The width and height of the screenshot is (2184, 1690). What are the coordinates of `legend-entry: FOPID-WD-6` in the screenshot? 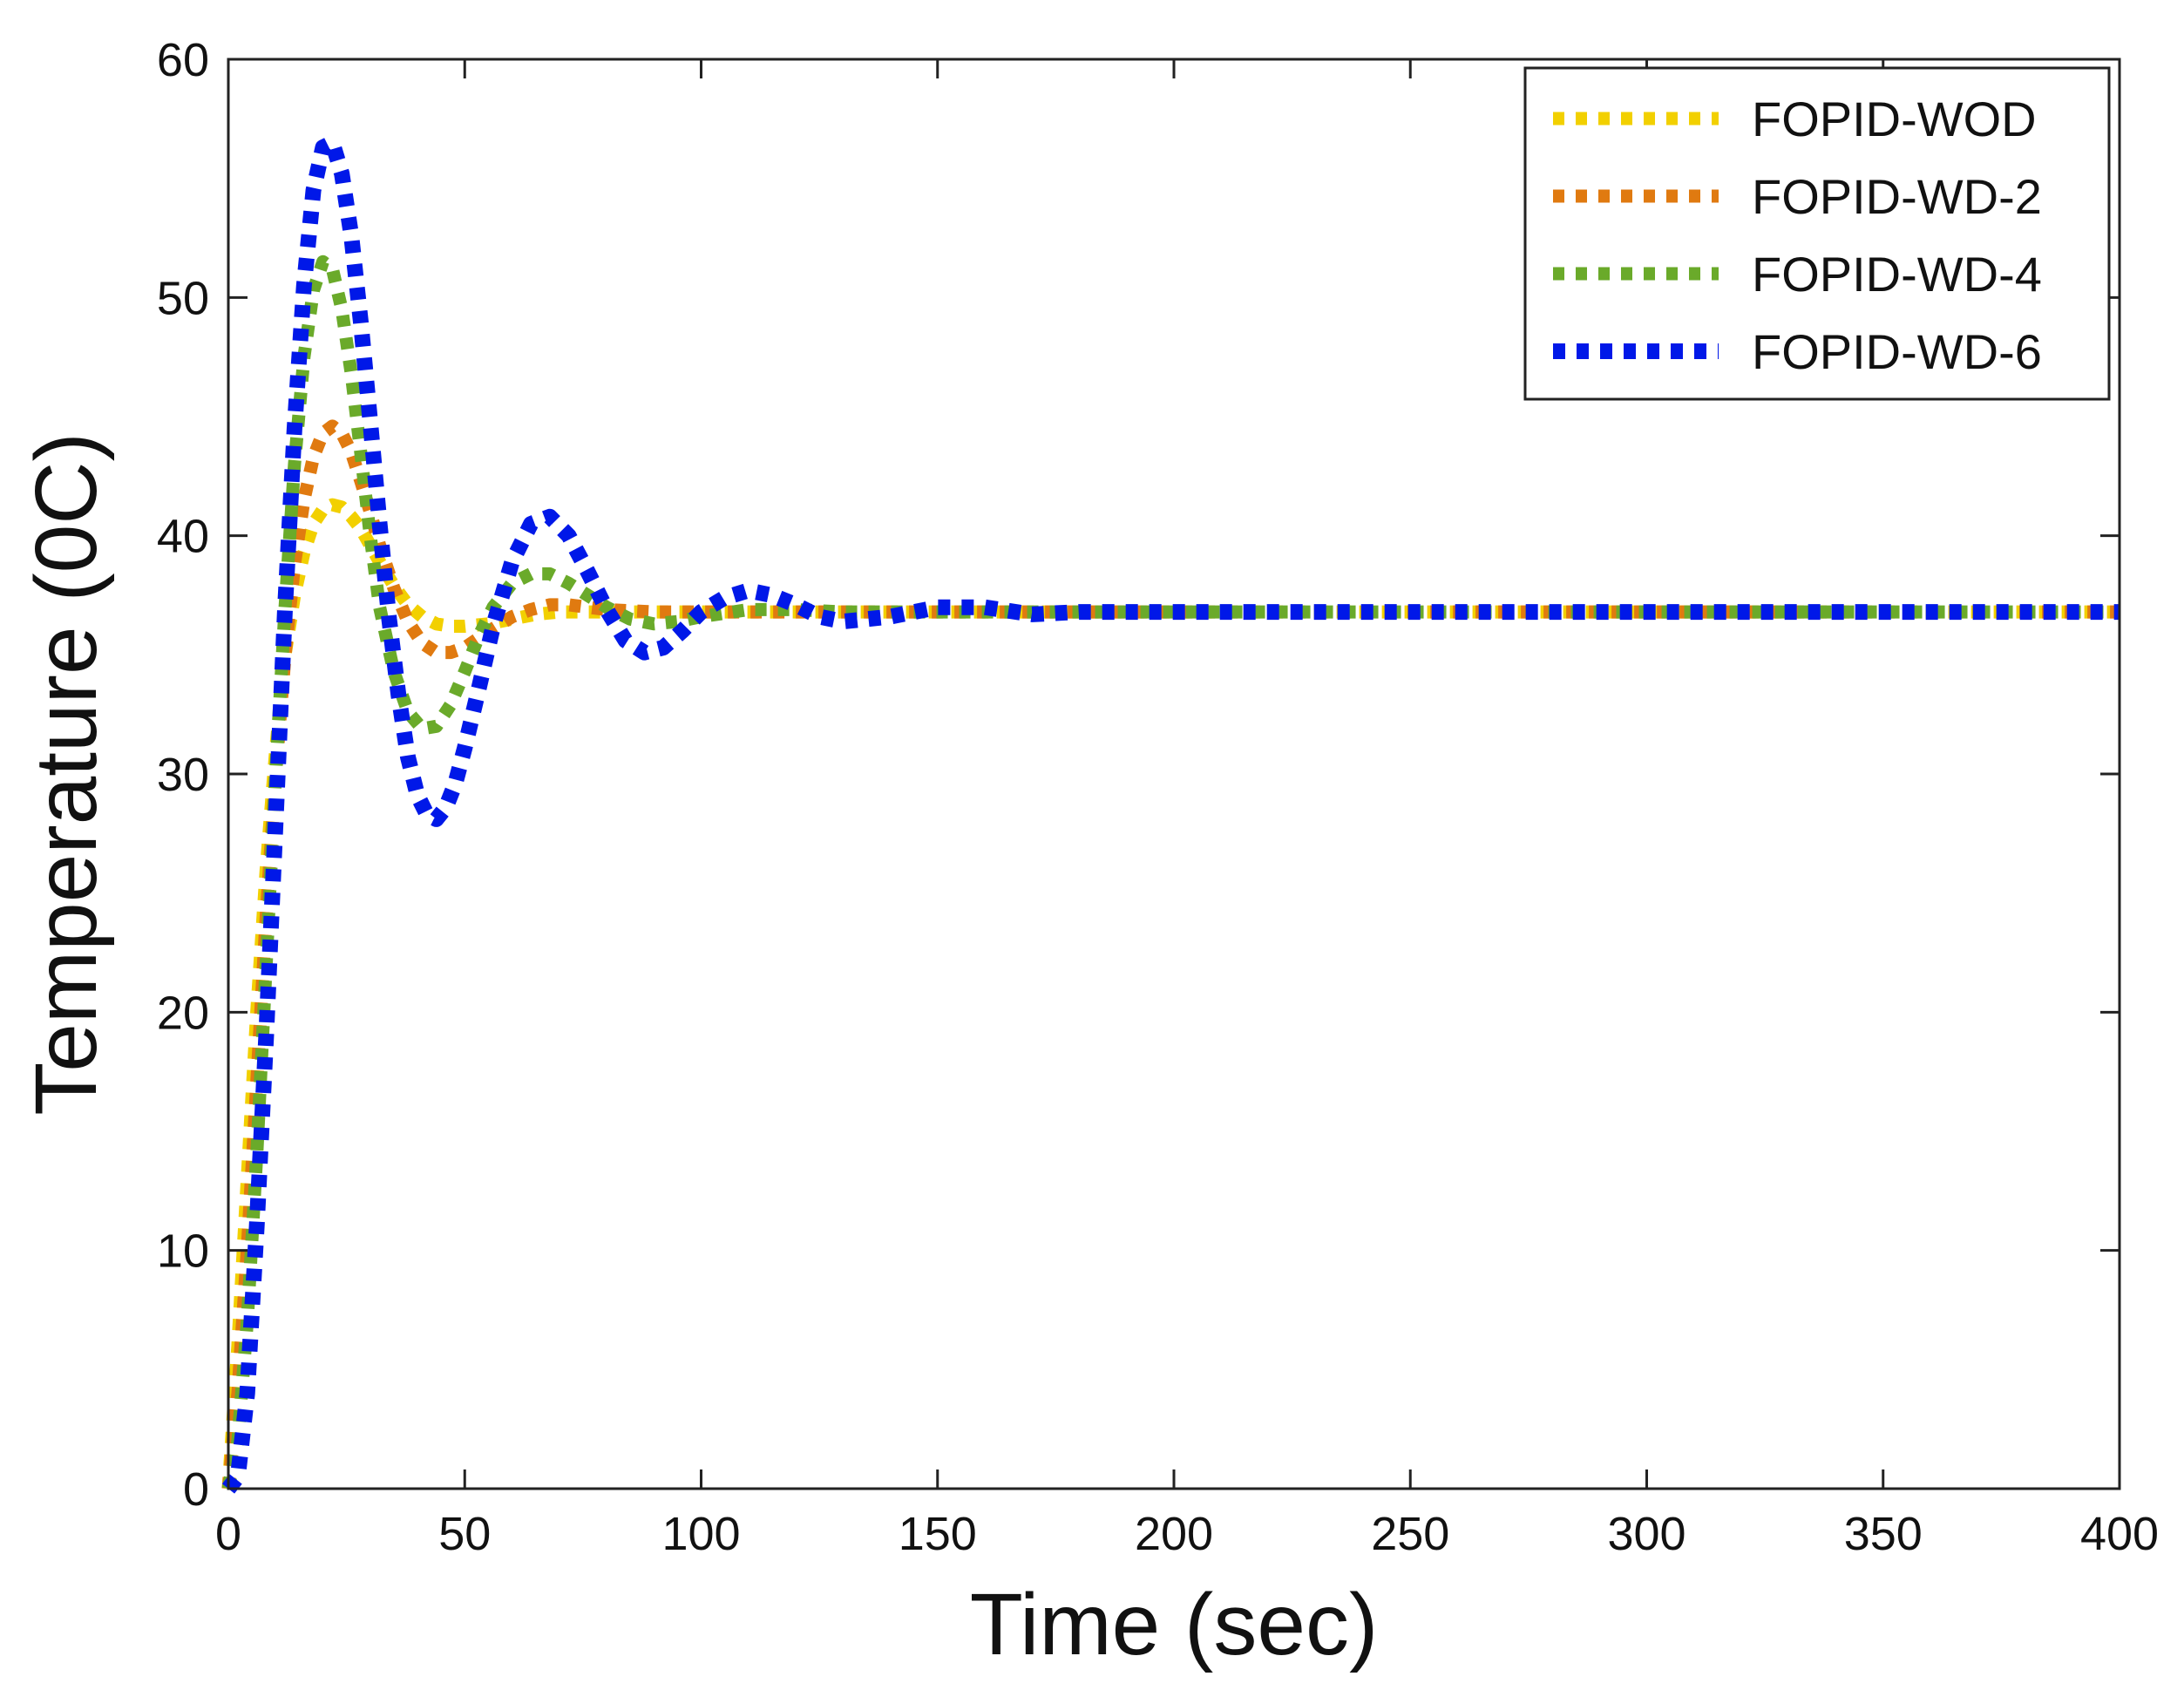 It's located at (1797, 352).